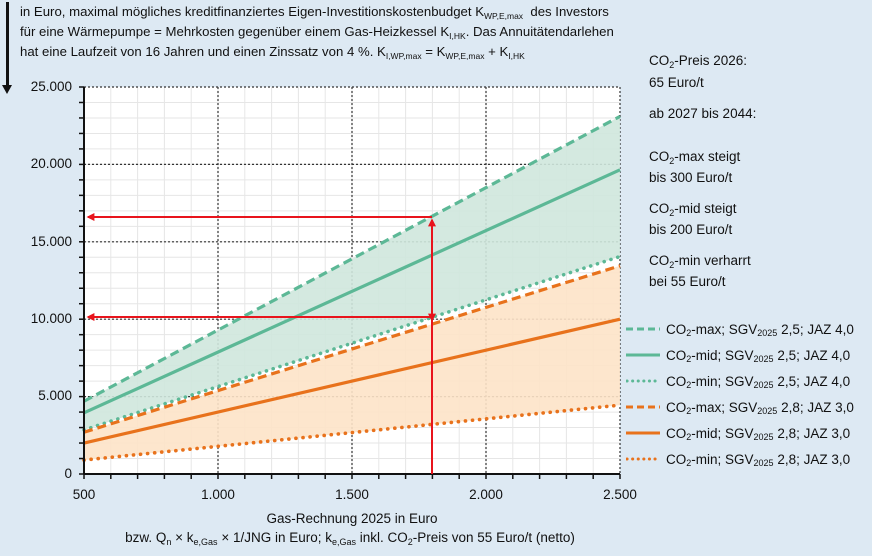 The width and height of the screenshot is (872, 556). What do you see at coordinates (352, 518) in the screenshot?
I see `x-axis-title: Gas-Rechnung 2025 in Euro` at bounding box center [352, 518].